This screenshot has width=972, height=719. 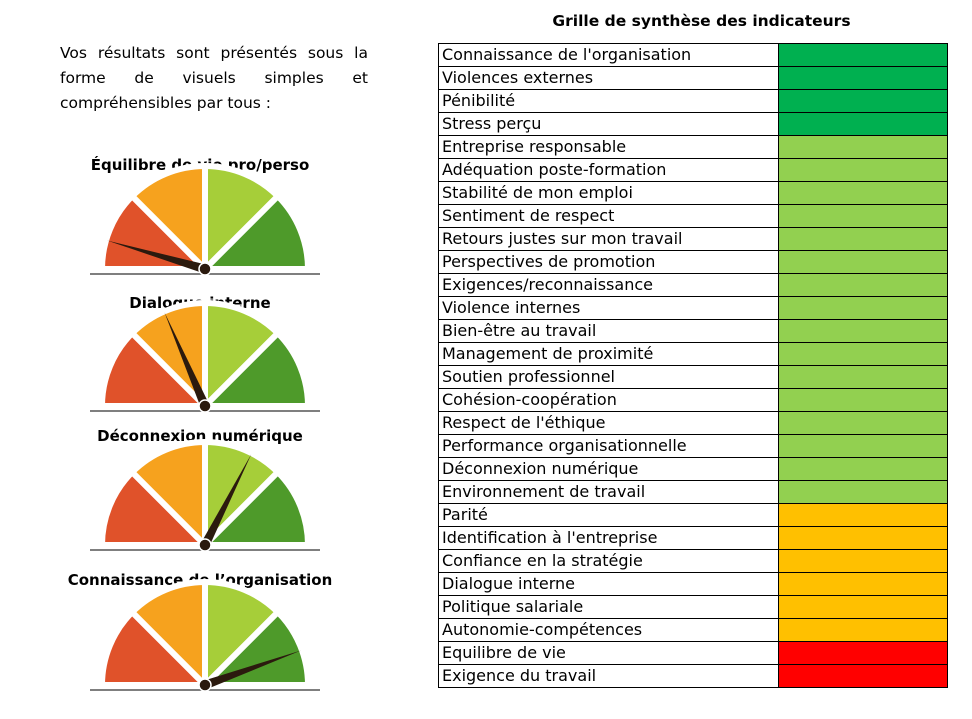 I want to click on indicator-label: Performance organisationnelle, so click(x=608, y=446).